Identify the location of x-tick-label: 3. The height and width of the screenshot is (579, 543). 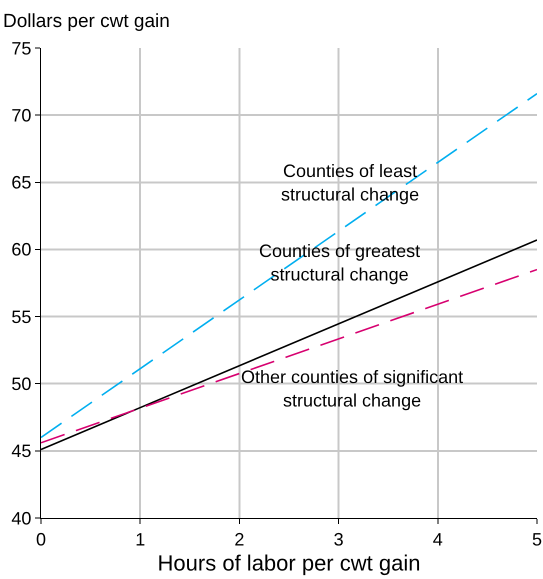
(339, 540).